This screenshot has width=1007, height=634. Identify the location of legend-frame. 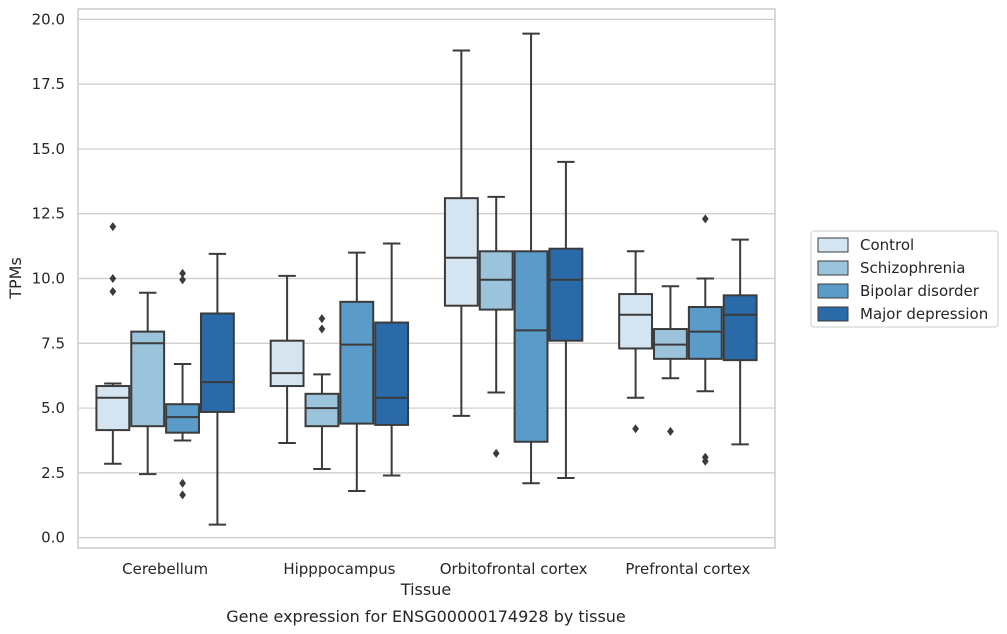
(904, 279).